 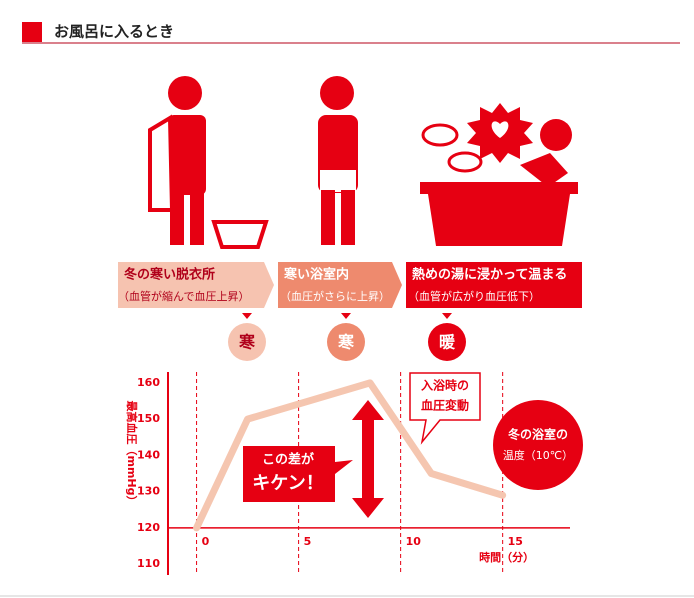 I want to click on y-tick-label: 150, so click(x=148, y=418).